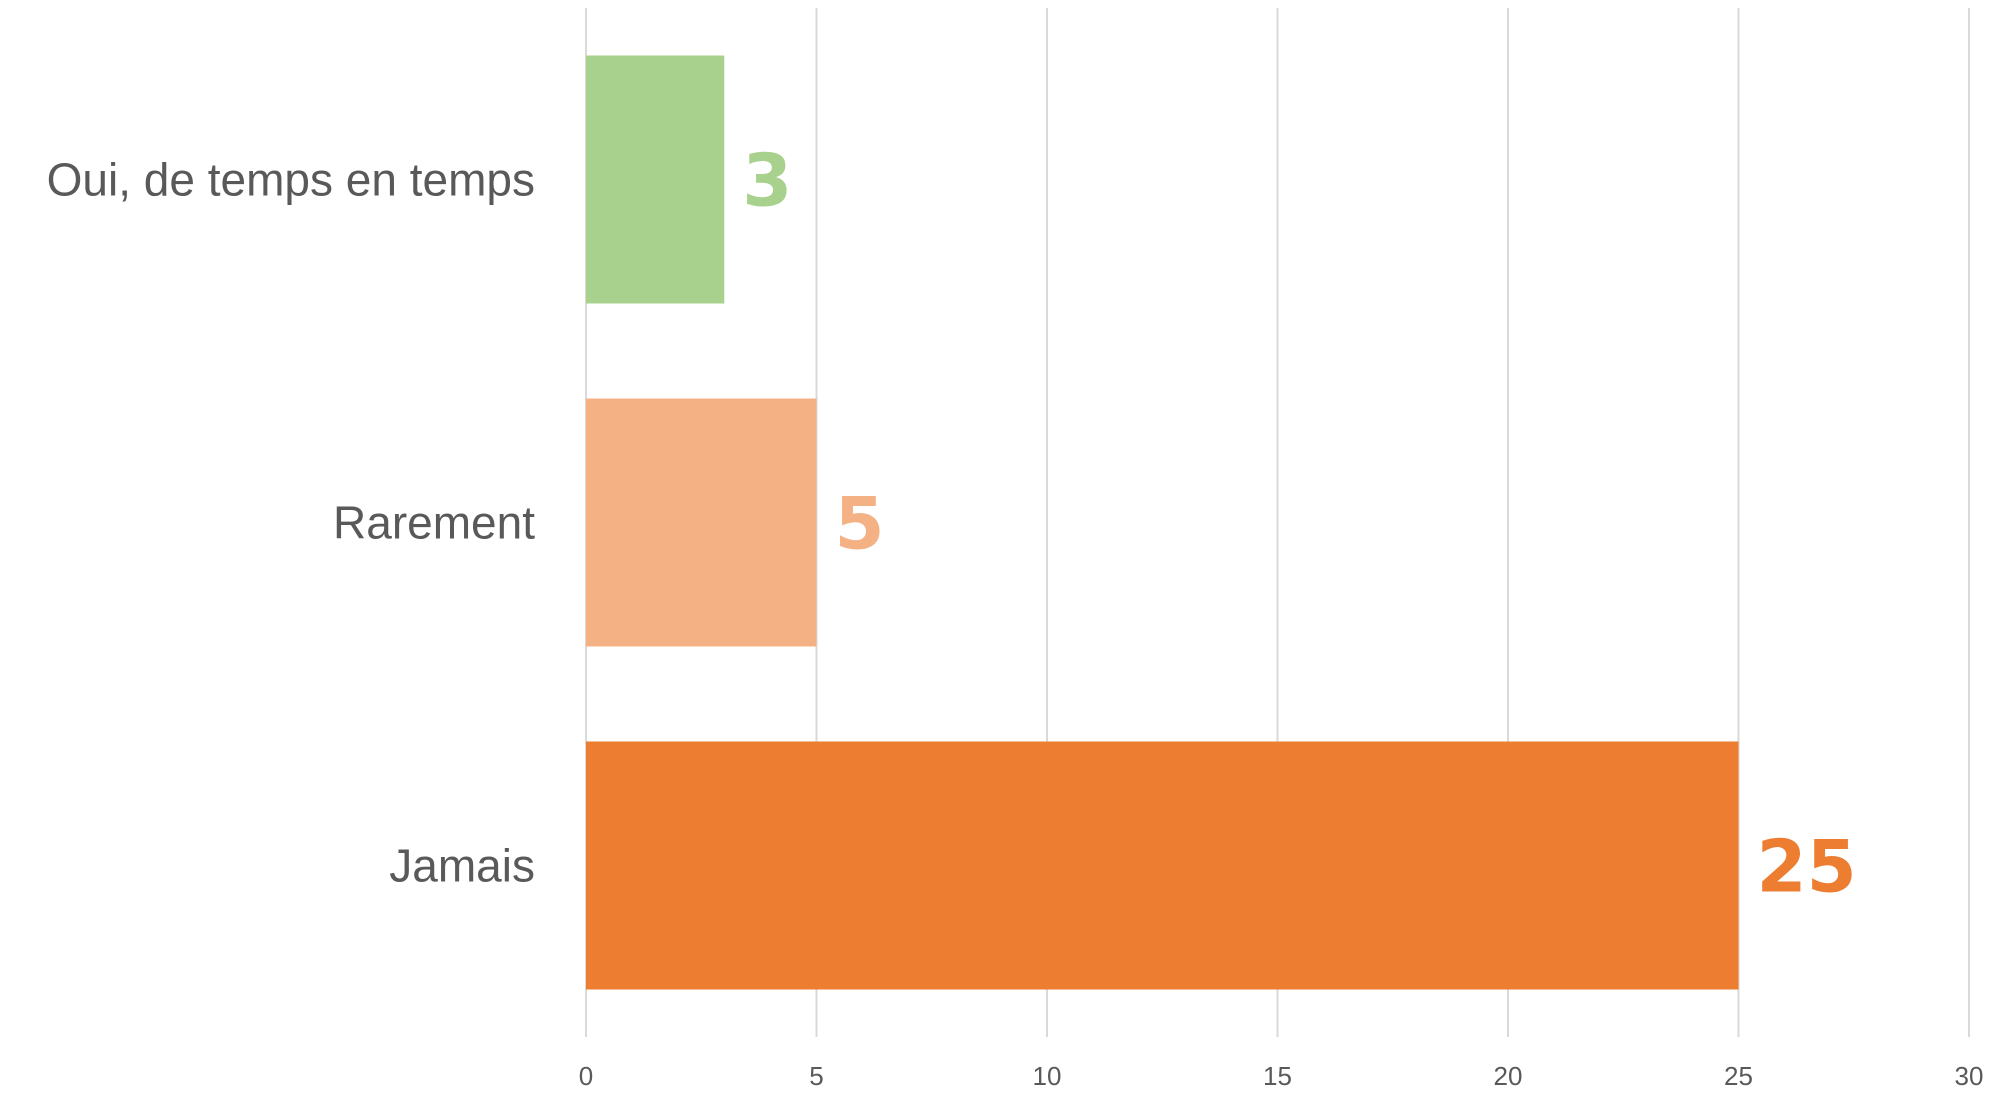 The width and height of the screenshot is (2004, 1096). What do you see at coordinates (462, 866) in the screenshot?
I see `category-label-3: Jamais` at bounding box center [462, 866].